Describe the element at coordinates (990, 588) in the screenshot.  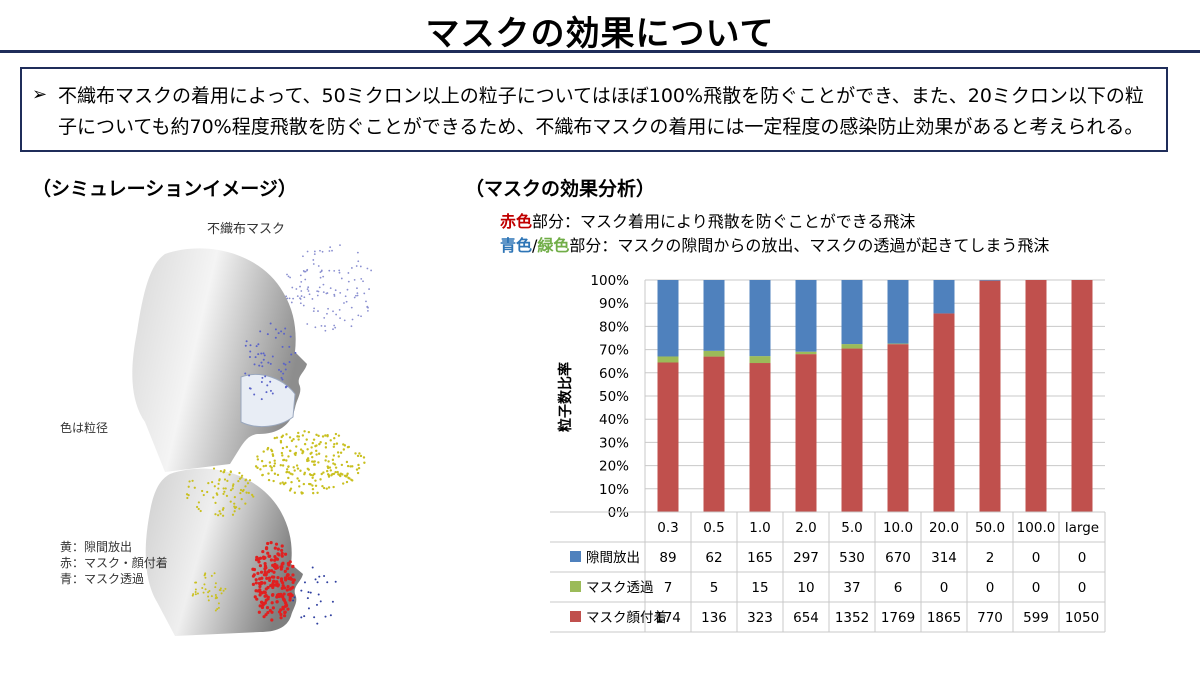
I see `table-cell: 0` at that location.